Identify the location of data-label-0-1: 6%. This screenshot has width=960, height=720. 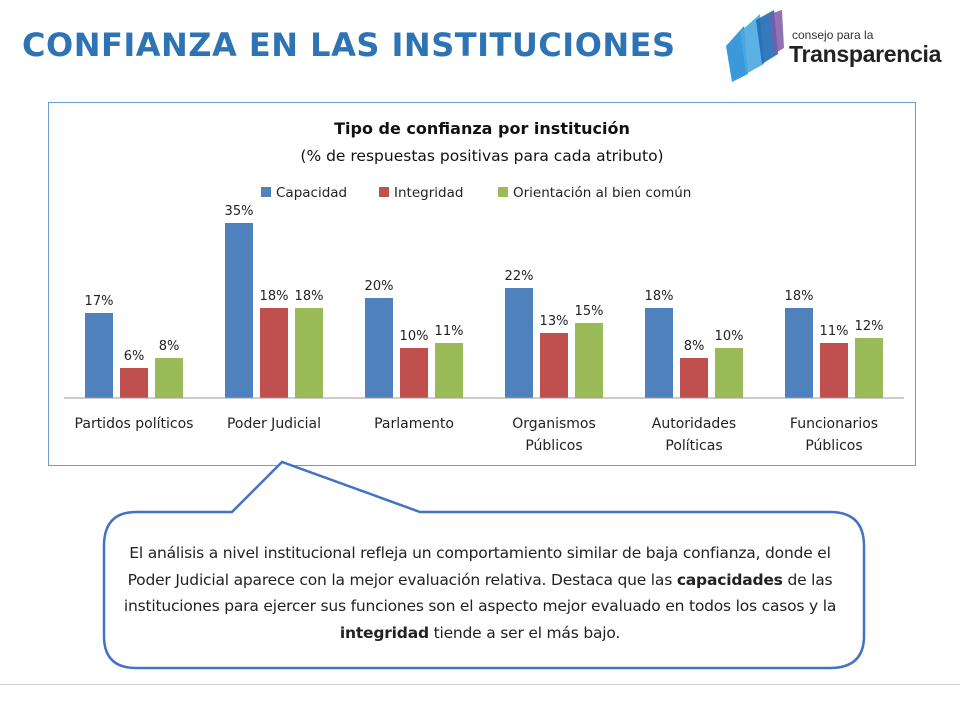
(134, 356).